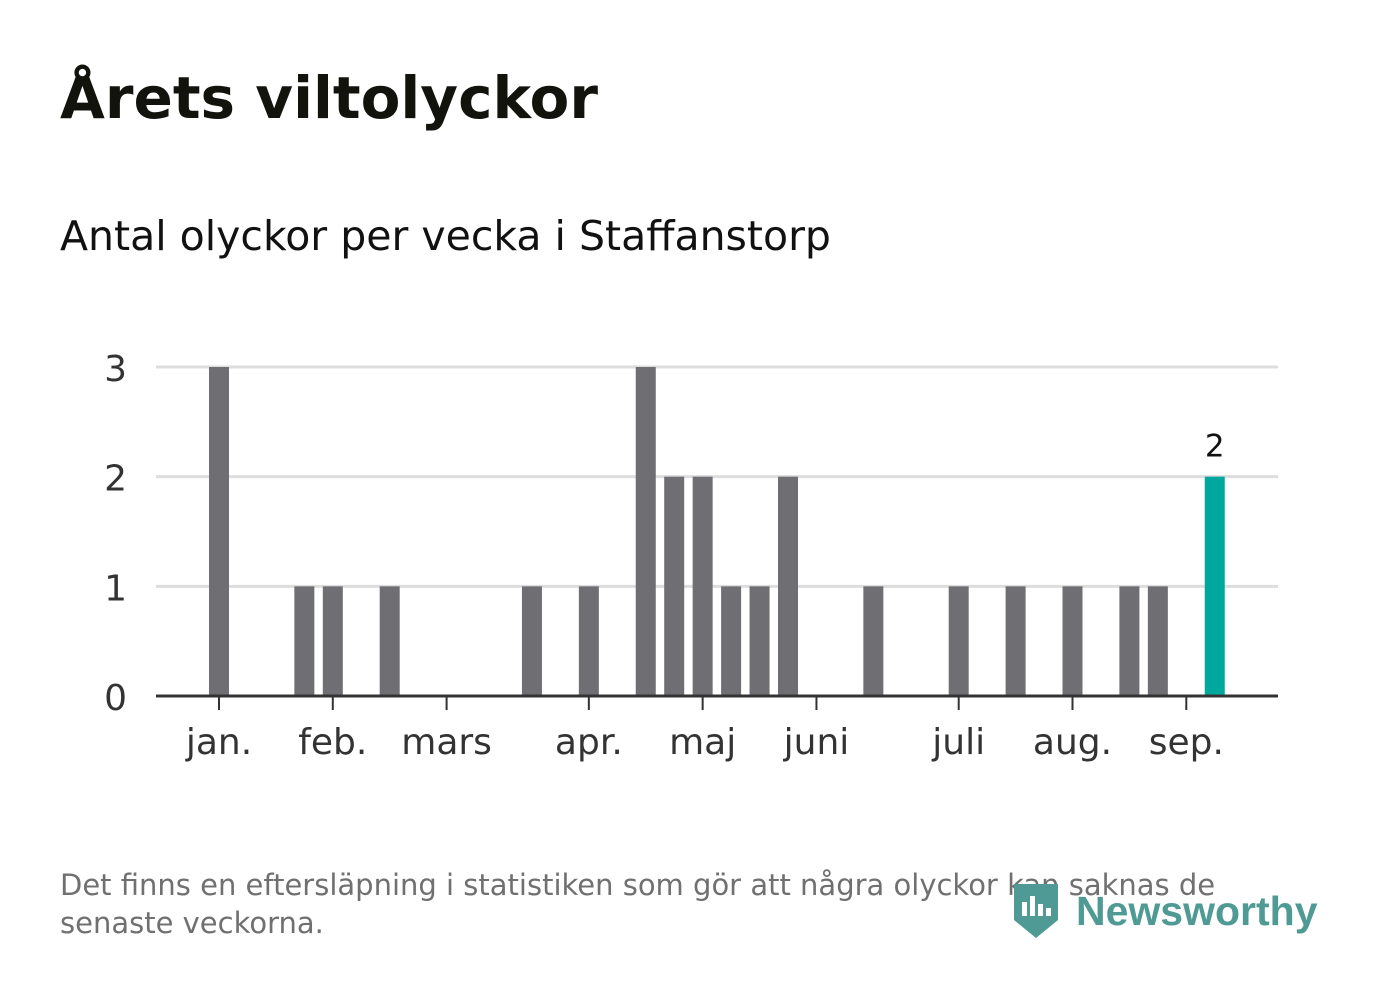  What do you see at coordinates (816, 742) in the screenshot?
I see `x-tick-label: juni` at bounding box center [816, 742].